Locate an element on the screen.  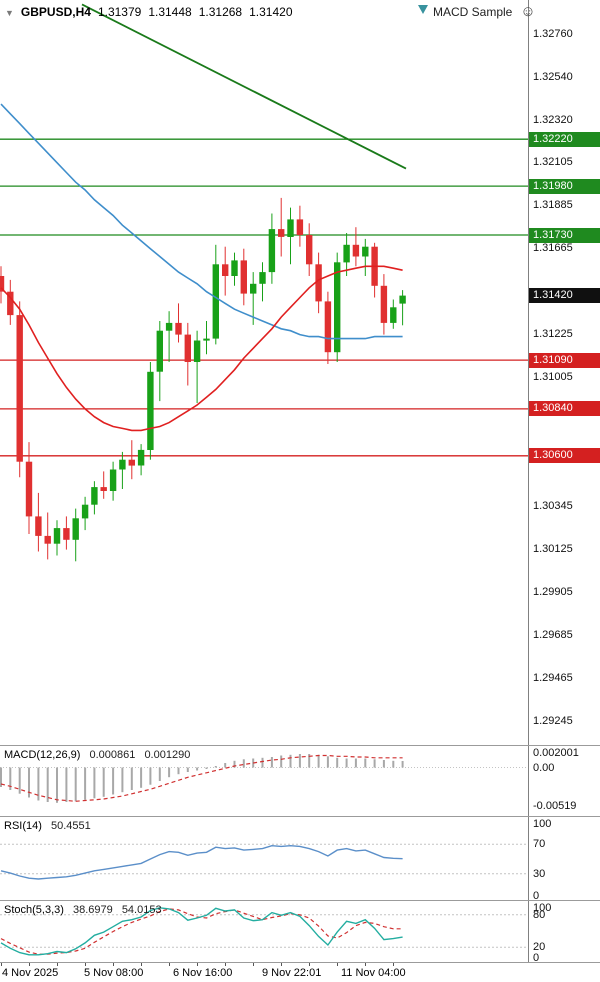
high-value: 1.31448 is located at coordinates (170, 12).